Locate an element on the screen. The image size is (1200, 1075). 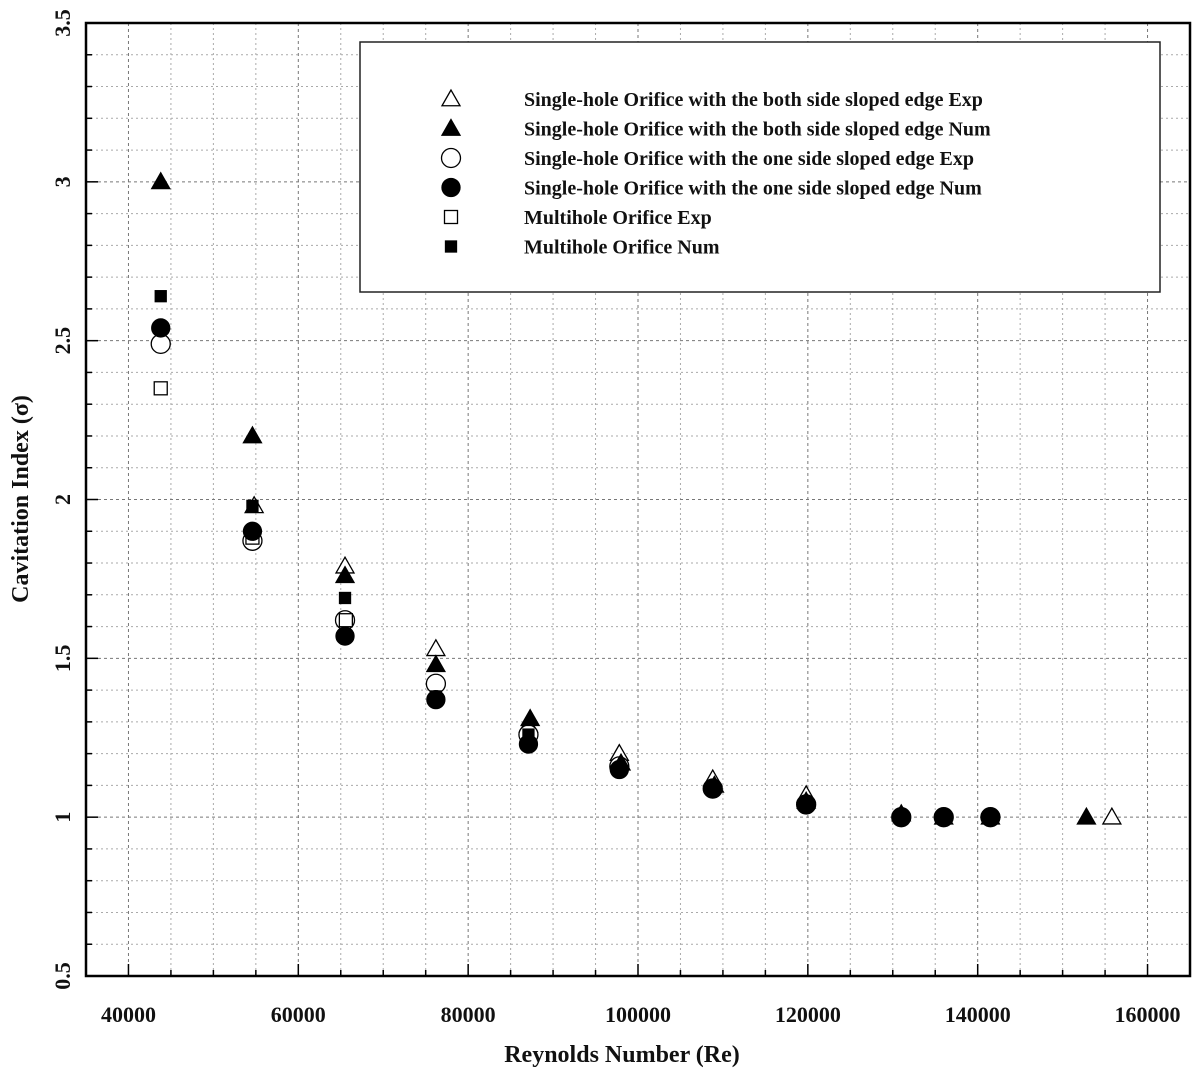
y-tick-label: 3 is located at coordinates (62, 181).